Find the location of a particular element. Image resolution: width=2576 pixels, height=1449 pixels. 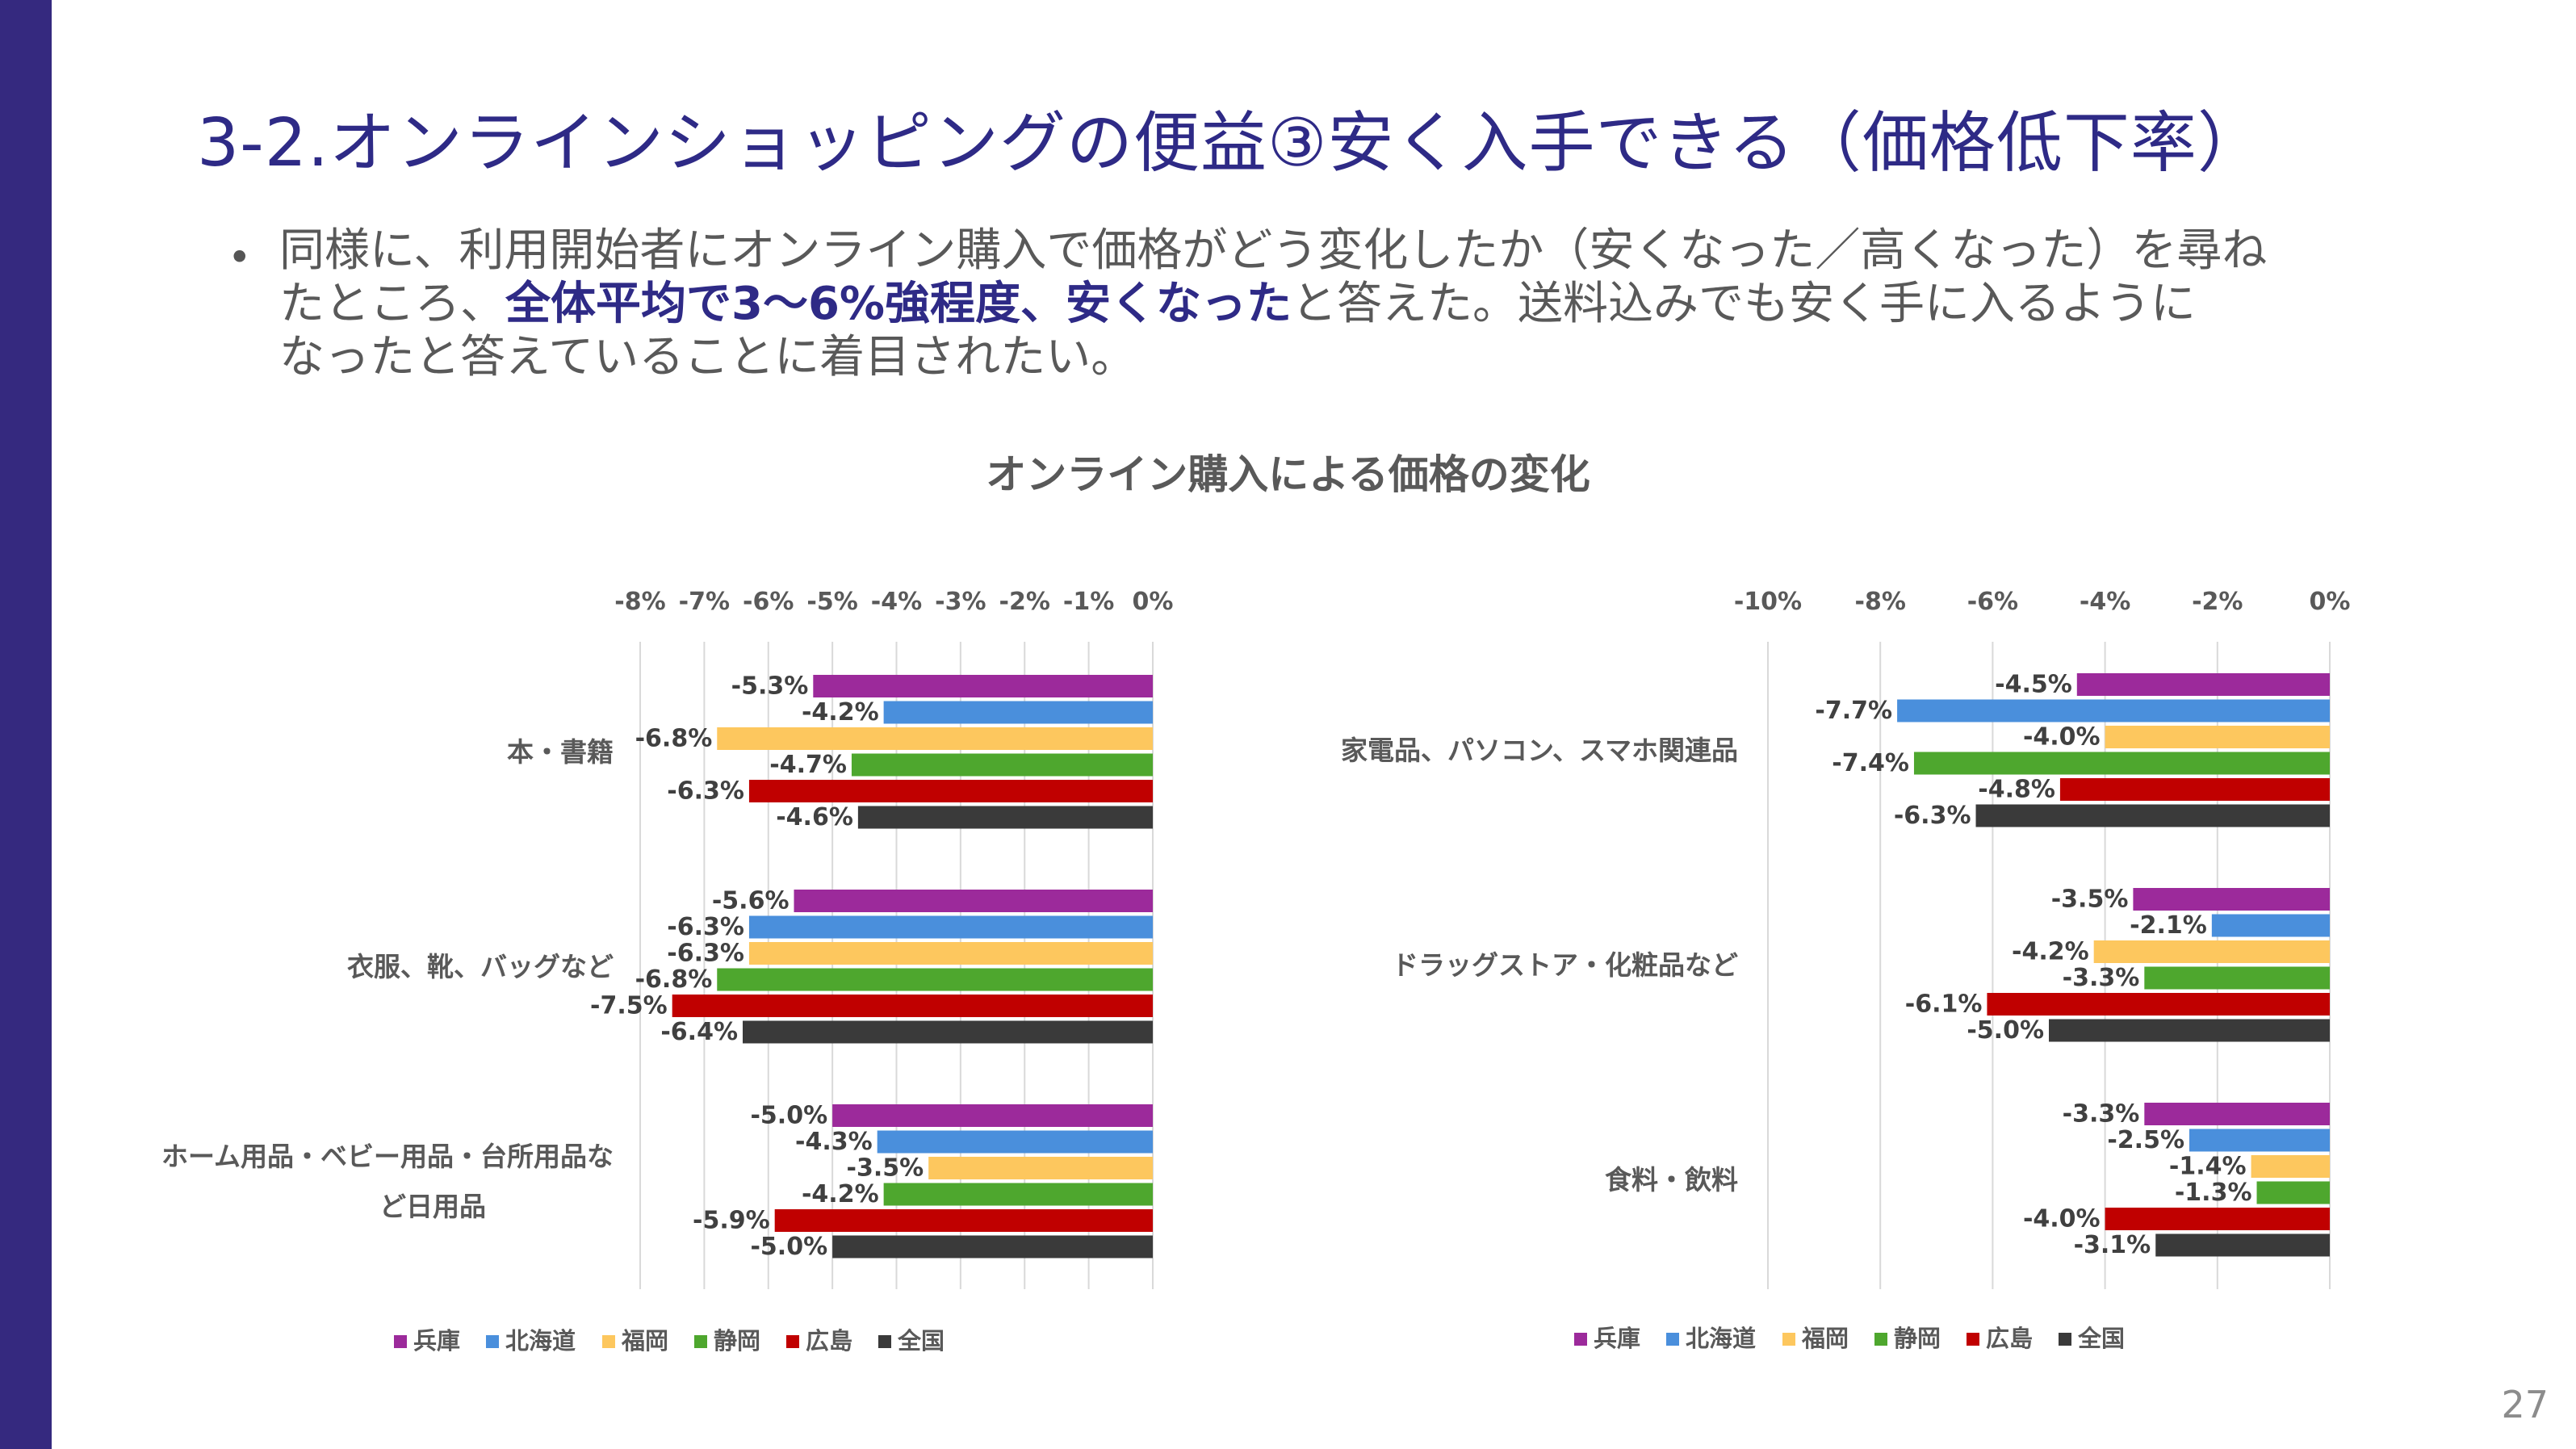

category-label: ど日用品 is located at coordinates (432, 1206).